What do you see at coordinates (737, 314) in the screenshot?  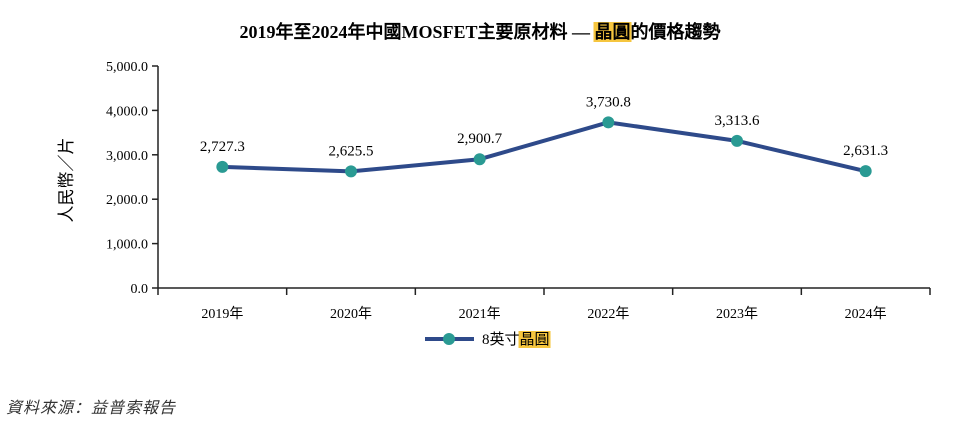 I see `x-tick-label: 2023年` at bounding box center [737, 314].